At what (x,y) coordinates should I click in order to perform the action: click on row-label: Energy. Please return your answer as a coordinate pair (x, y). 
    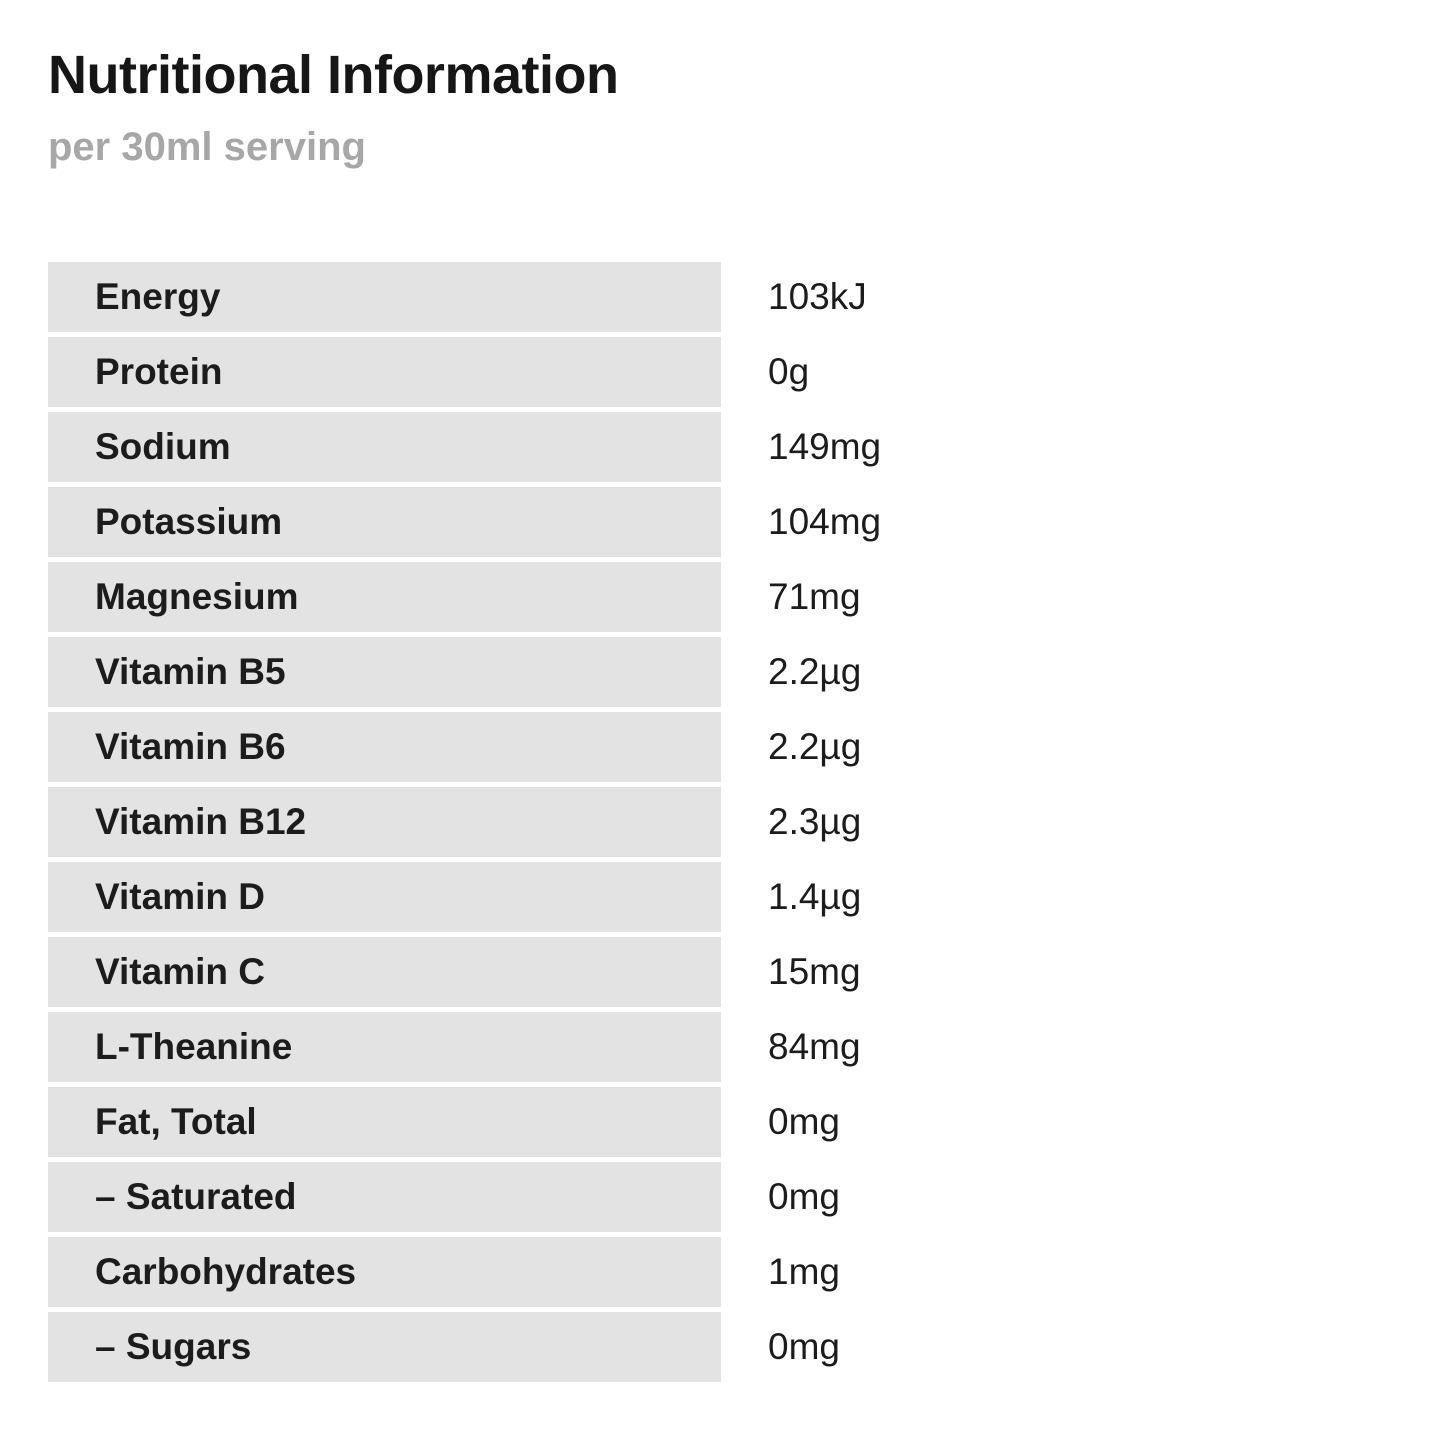
    Looking at the image, I should click on (158, 297).